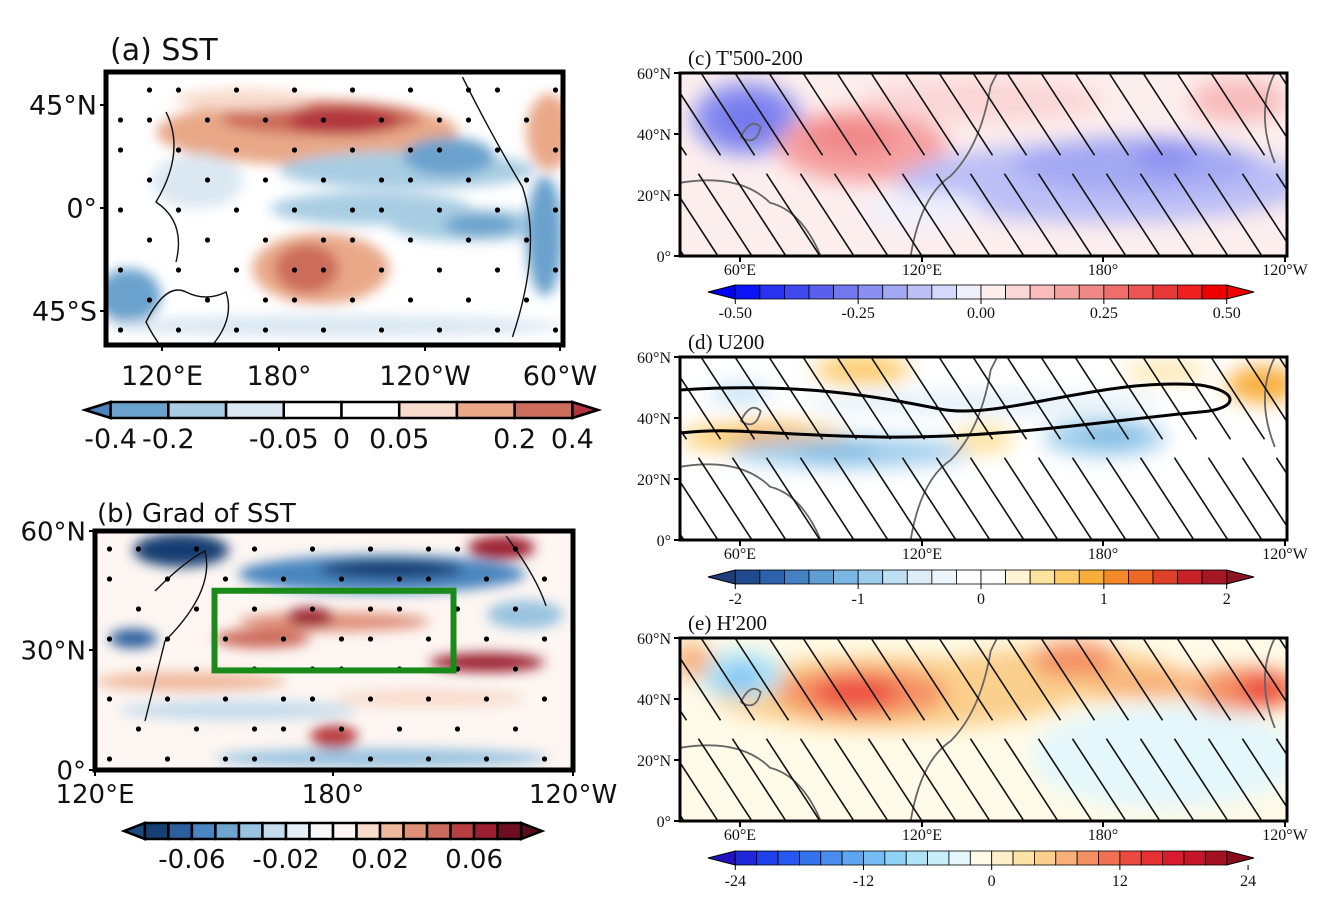 The width and height of the screenshot is (1319, 904). Describe the element at coordinates (532, 831) in the screenshot. I see `colorbar-extend-max` at that location.